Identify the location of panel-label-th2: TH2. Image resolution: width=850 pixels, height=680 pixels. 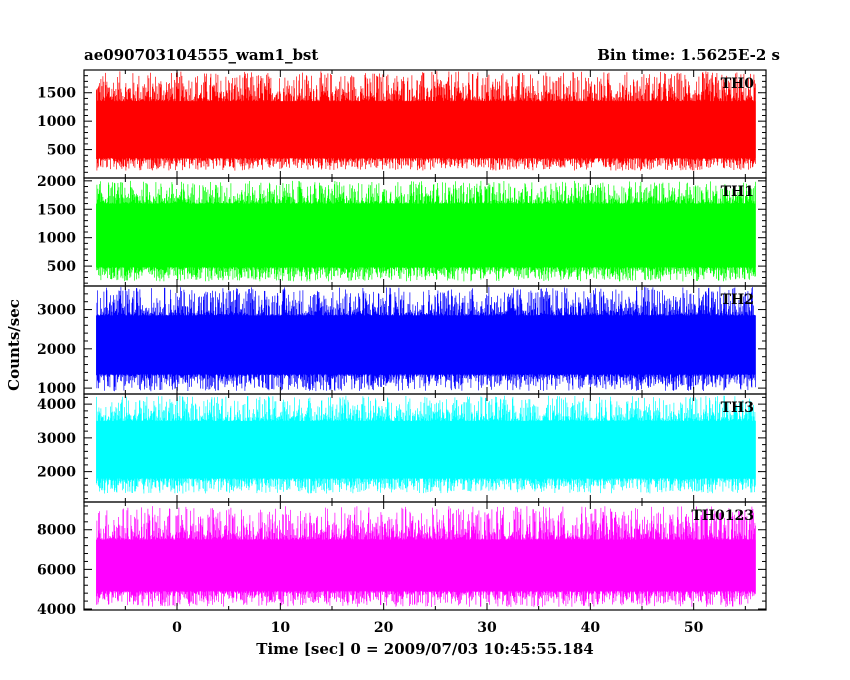
(737, 300).